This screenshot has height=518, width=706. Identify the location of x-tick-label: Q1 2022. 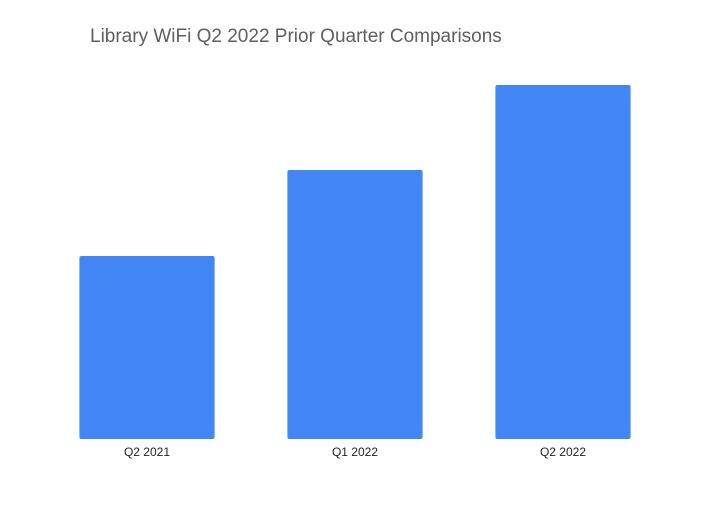
(355, 452).